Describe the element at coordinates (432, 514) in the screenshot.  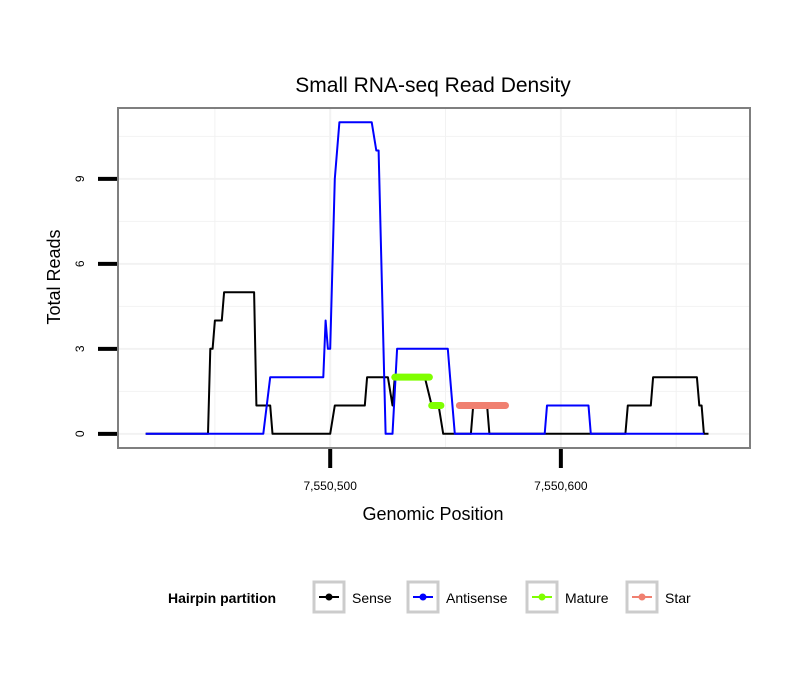
I see `x-axis-title: Genomic Position` at that location.